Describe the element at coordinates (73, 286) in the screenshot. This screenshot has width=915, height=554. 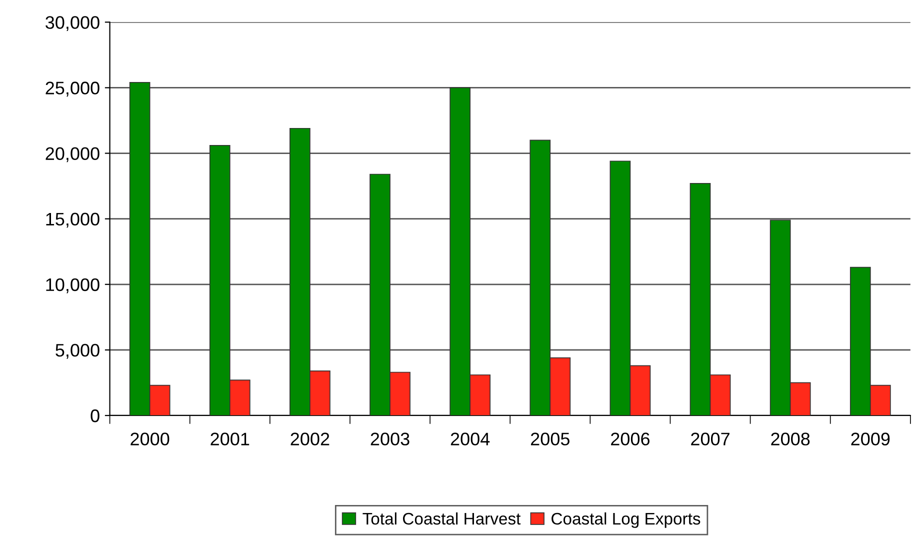
I see `y-tick-label: 10,000` at that location.